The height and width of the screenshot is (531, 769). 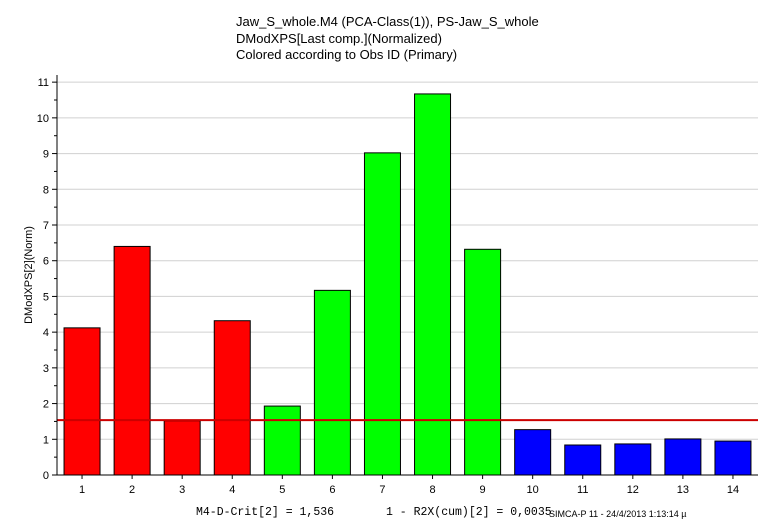 I want to click on y-tick-label: 5, so click(x=46, y=297).